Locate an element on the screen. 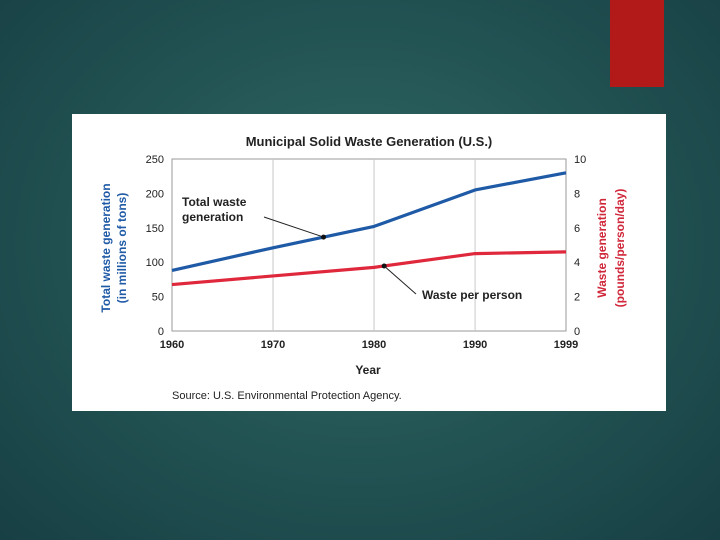  total-waste-line is located at coordinates (369, 222).